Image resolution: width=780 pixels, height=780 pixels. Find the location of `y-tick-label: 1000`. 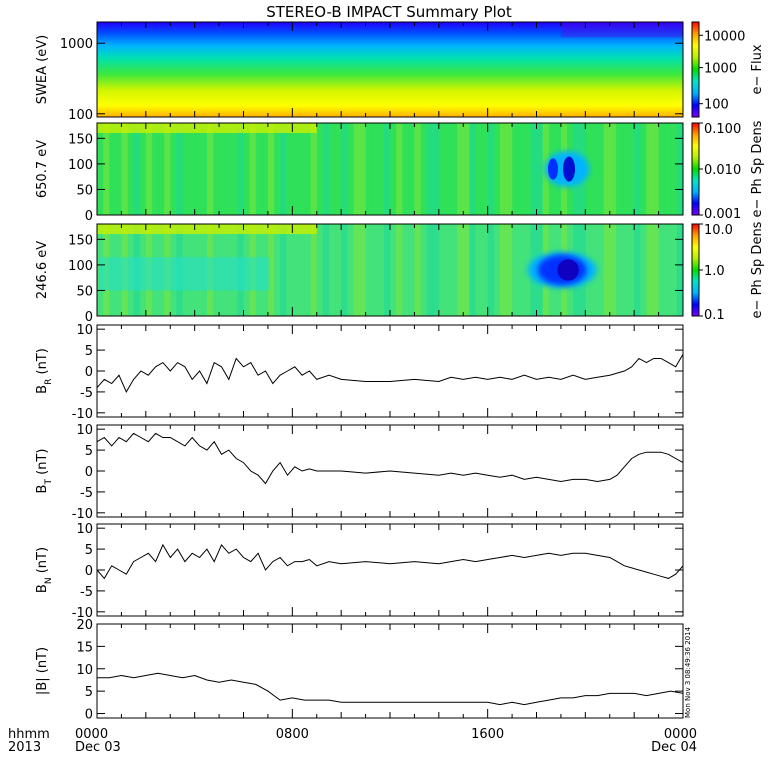

y-tick-label: 1000 is located at coordinates (76, 44).